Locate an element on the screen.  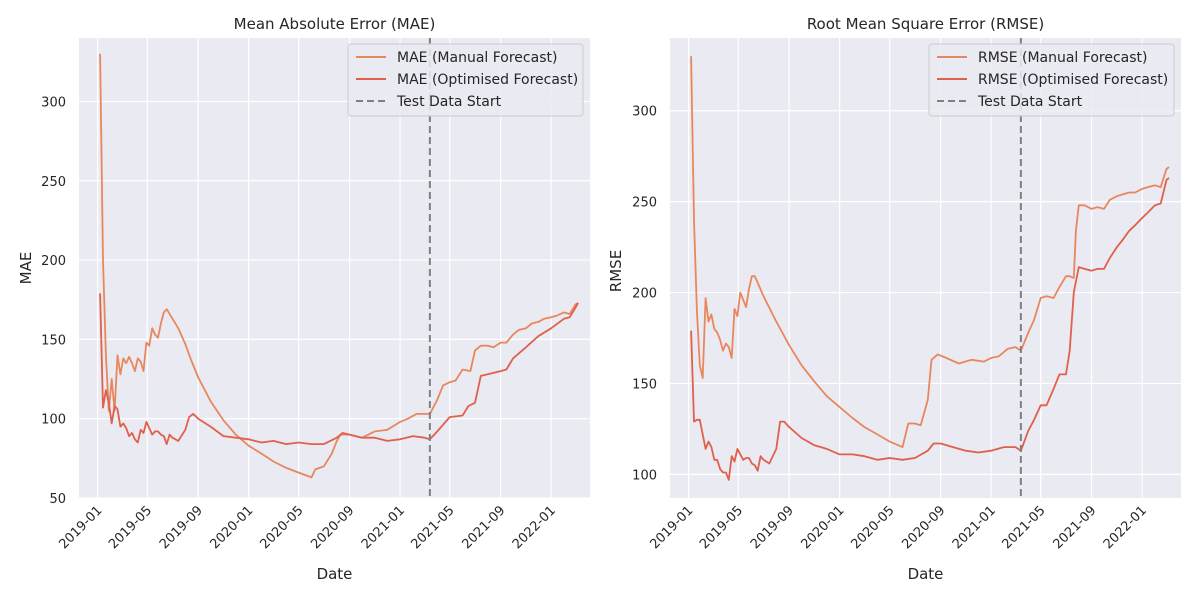
legend-label-optimised: RMSE (Optimised Forecast) is located at coordinates (1073, 80).